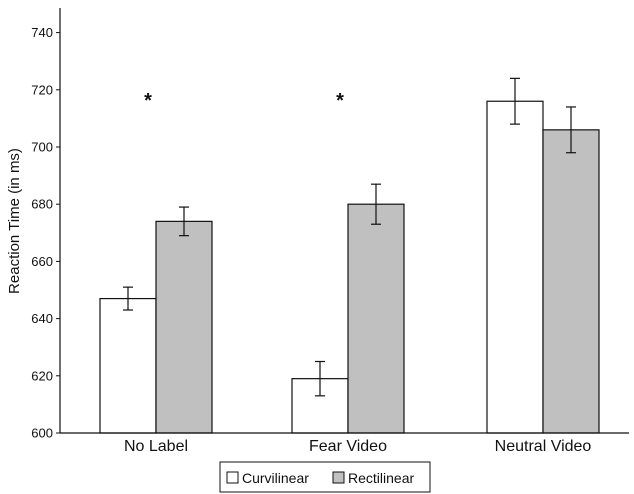 This screenshot has height=494, width=634. What do you see at coordinates (42, 89) in the screenshot?
I see `y-tick-label: 720` at bounding box center [42, 89].